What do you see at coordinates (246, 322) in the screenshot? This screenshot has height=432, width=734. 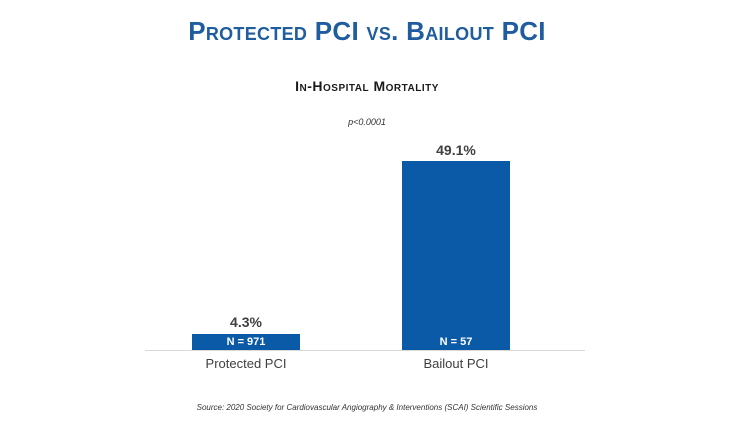 I see `bar-value-label: 4.3%` at bounding box center [246, 322].